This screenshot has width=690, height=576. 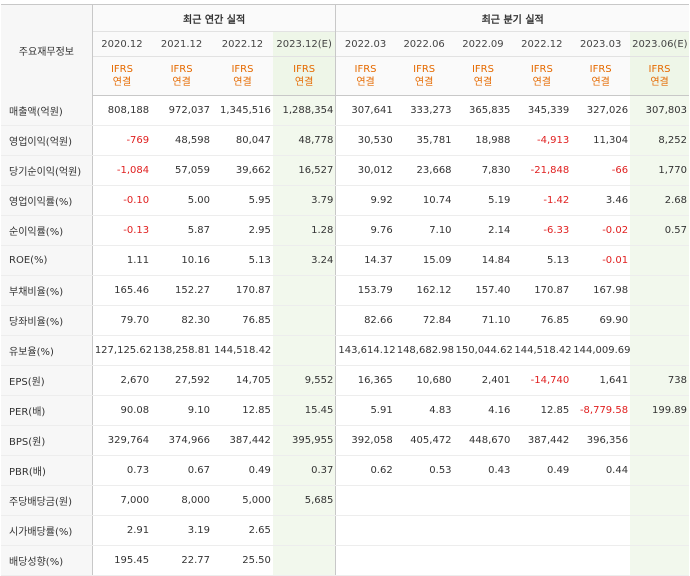 I want to click on table-cell: 1.28, so click(x=304, y=230).